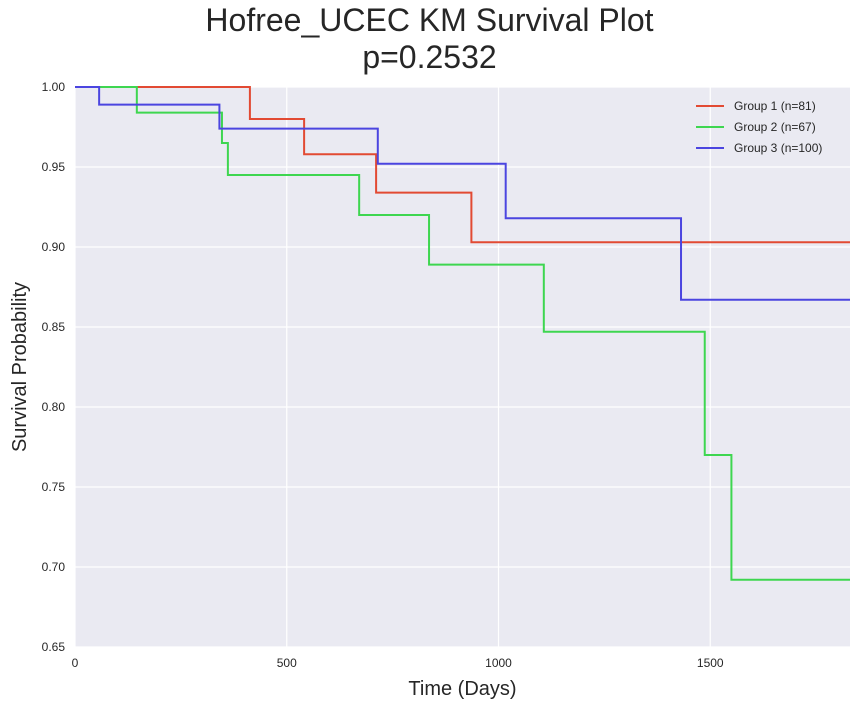  Describe the element at coordinates (429, 20) in the screenshot. I see `chart-title-text: Hofree_UCEC KM Survival Plot` at that location.